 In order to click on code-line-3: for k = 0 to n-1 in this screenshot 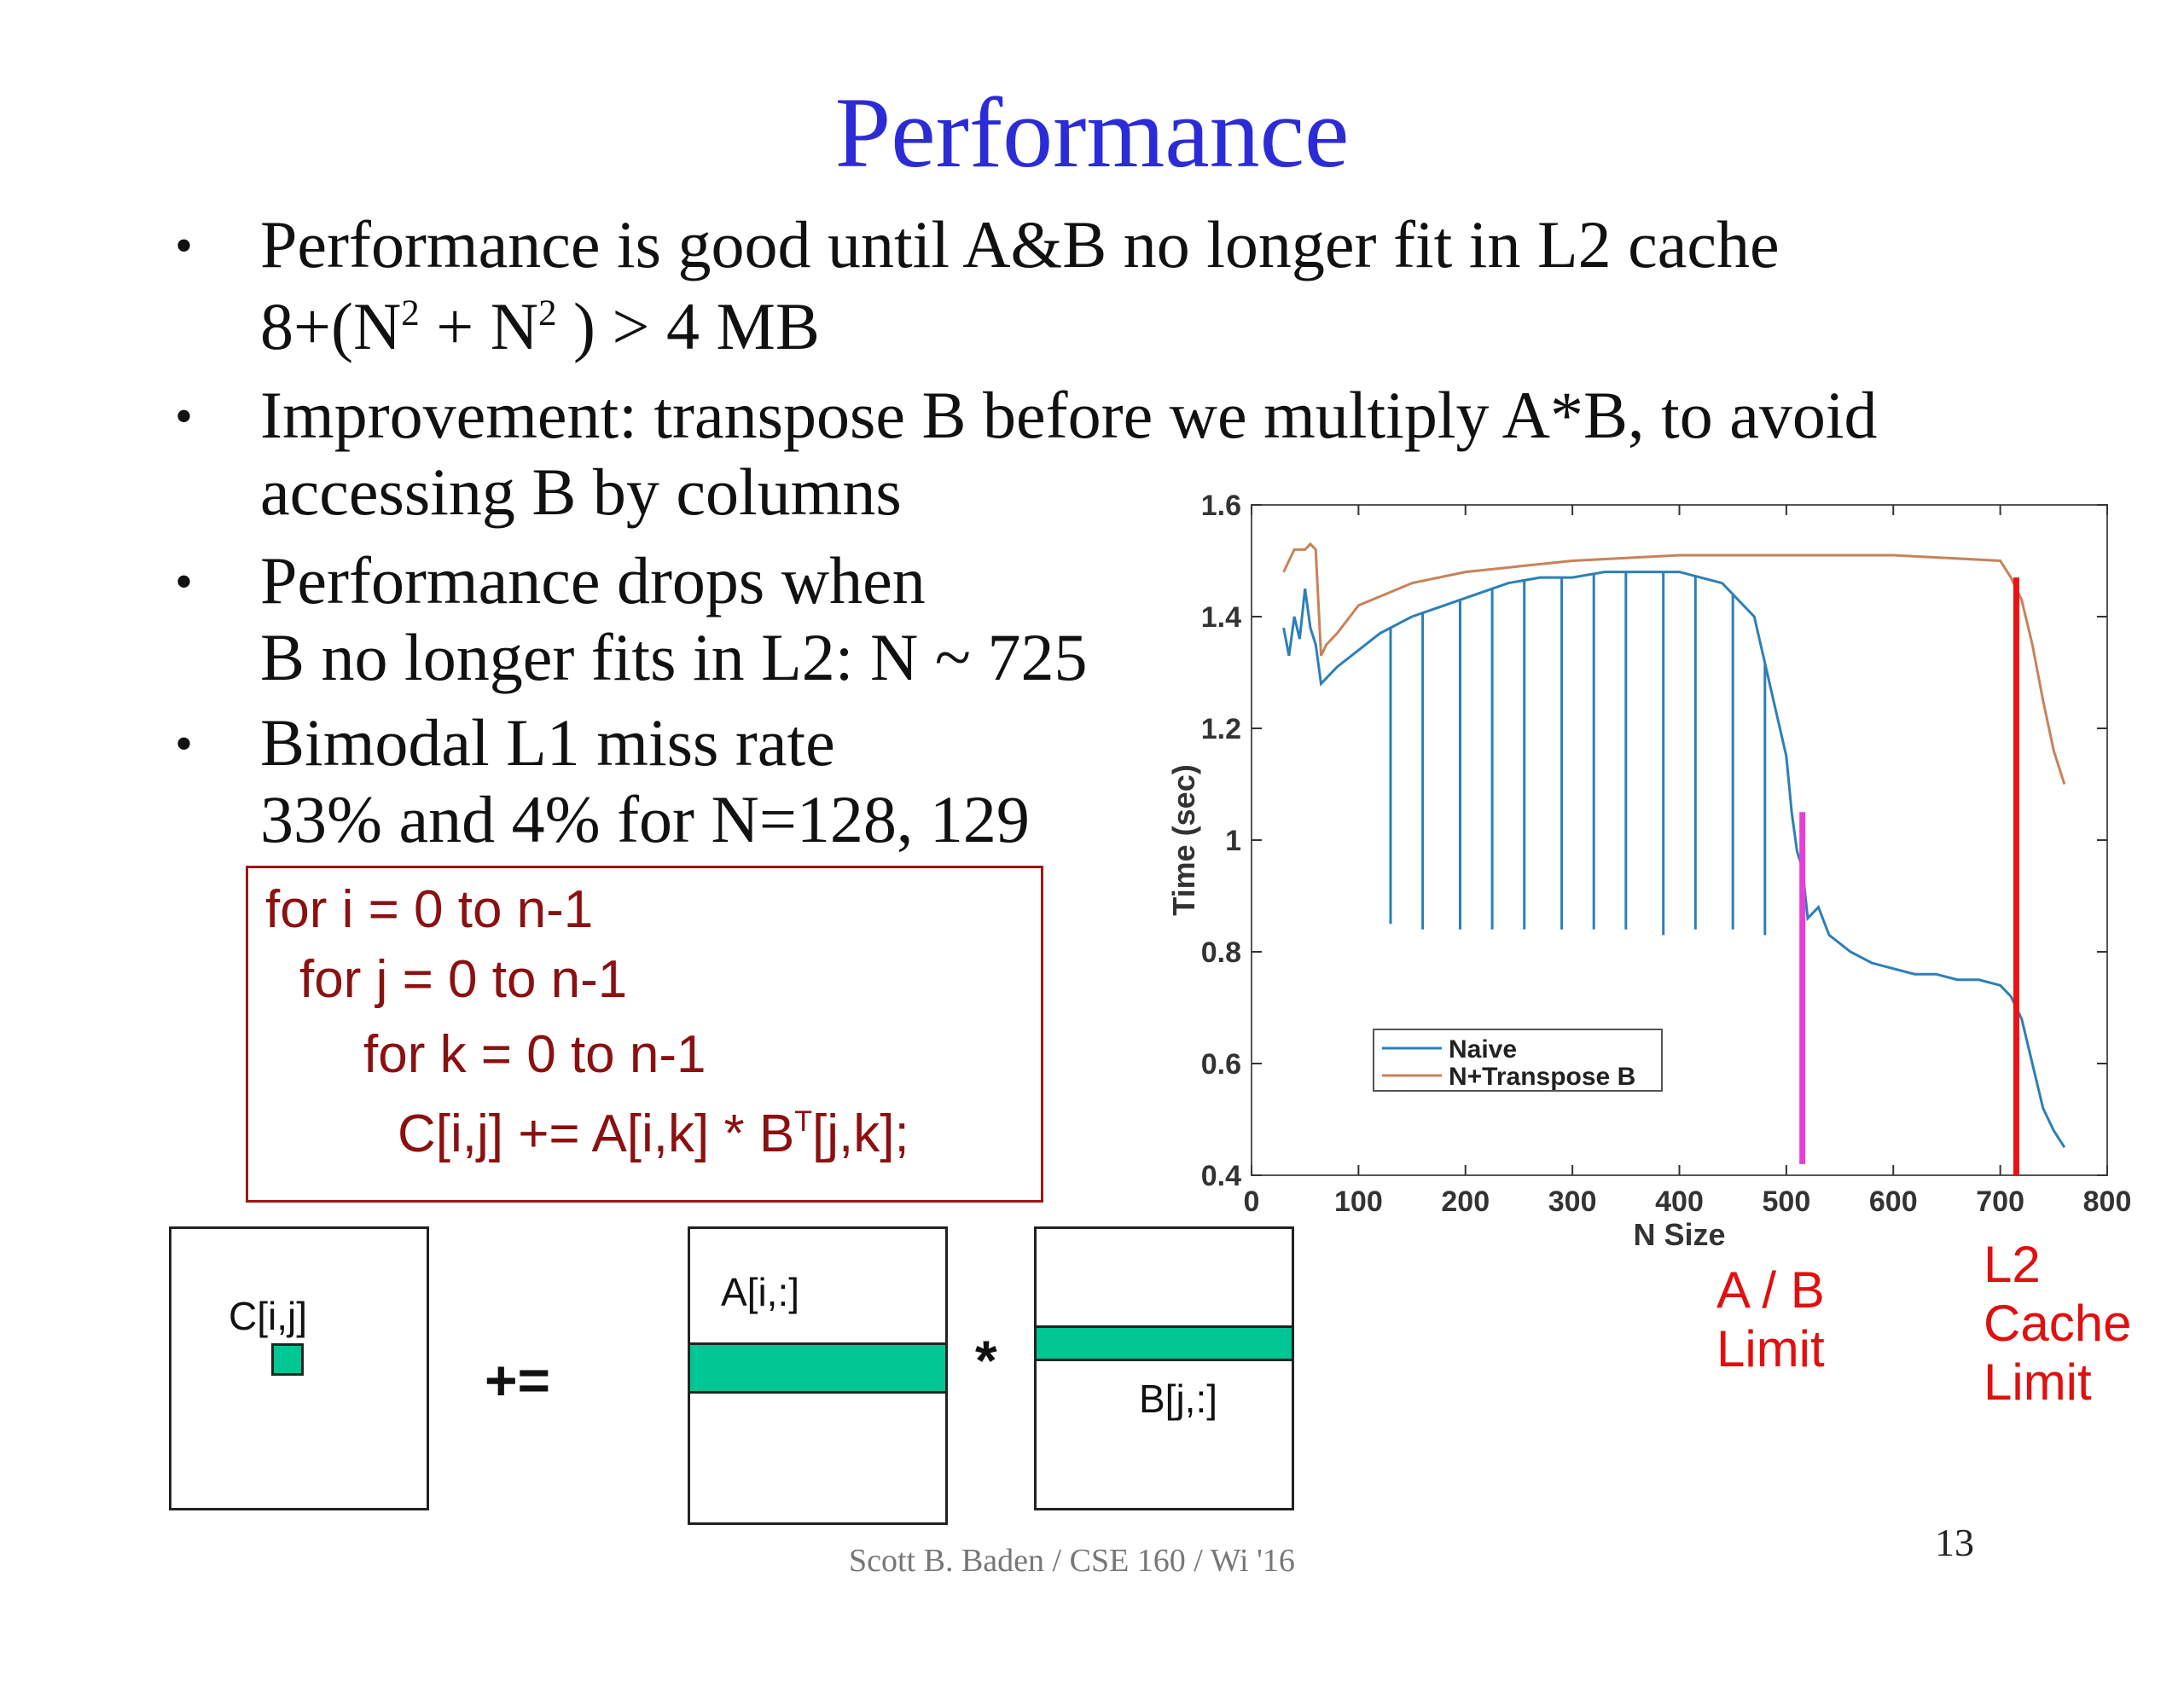, I will do `click(534, 1055)`.